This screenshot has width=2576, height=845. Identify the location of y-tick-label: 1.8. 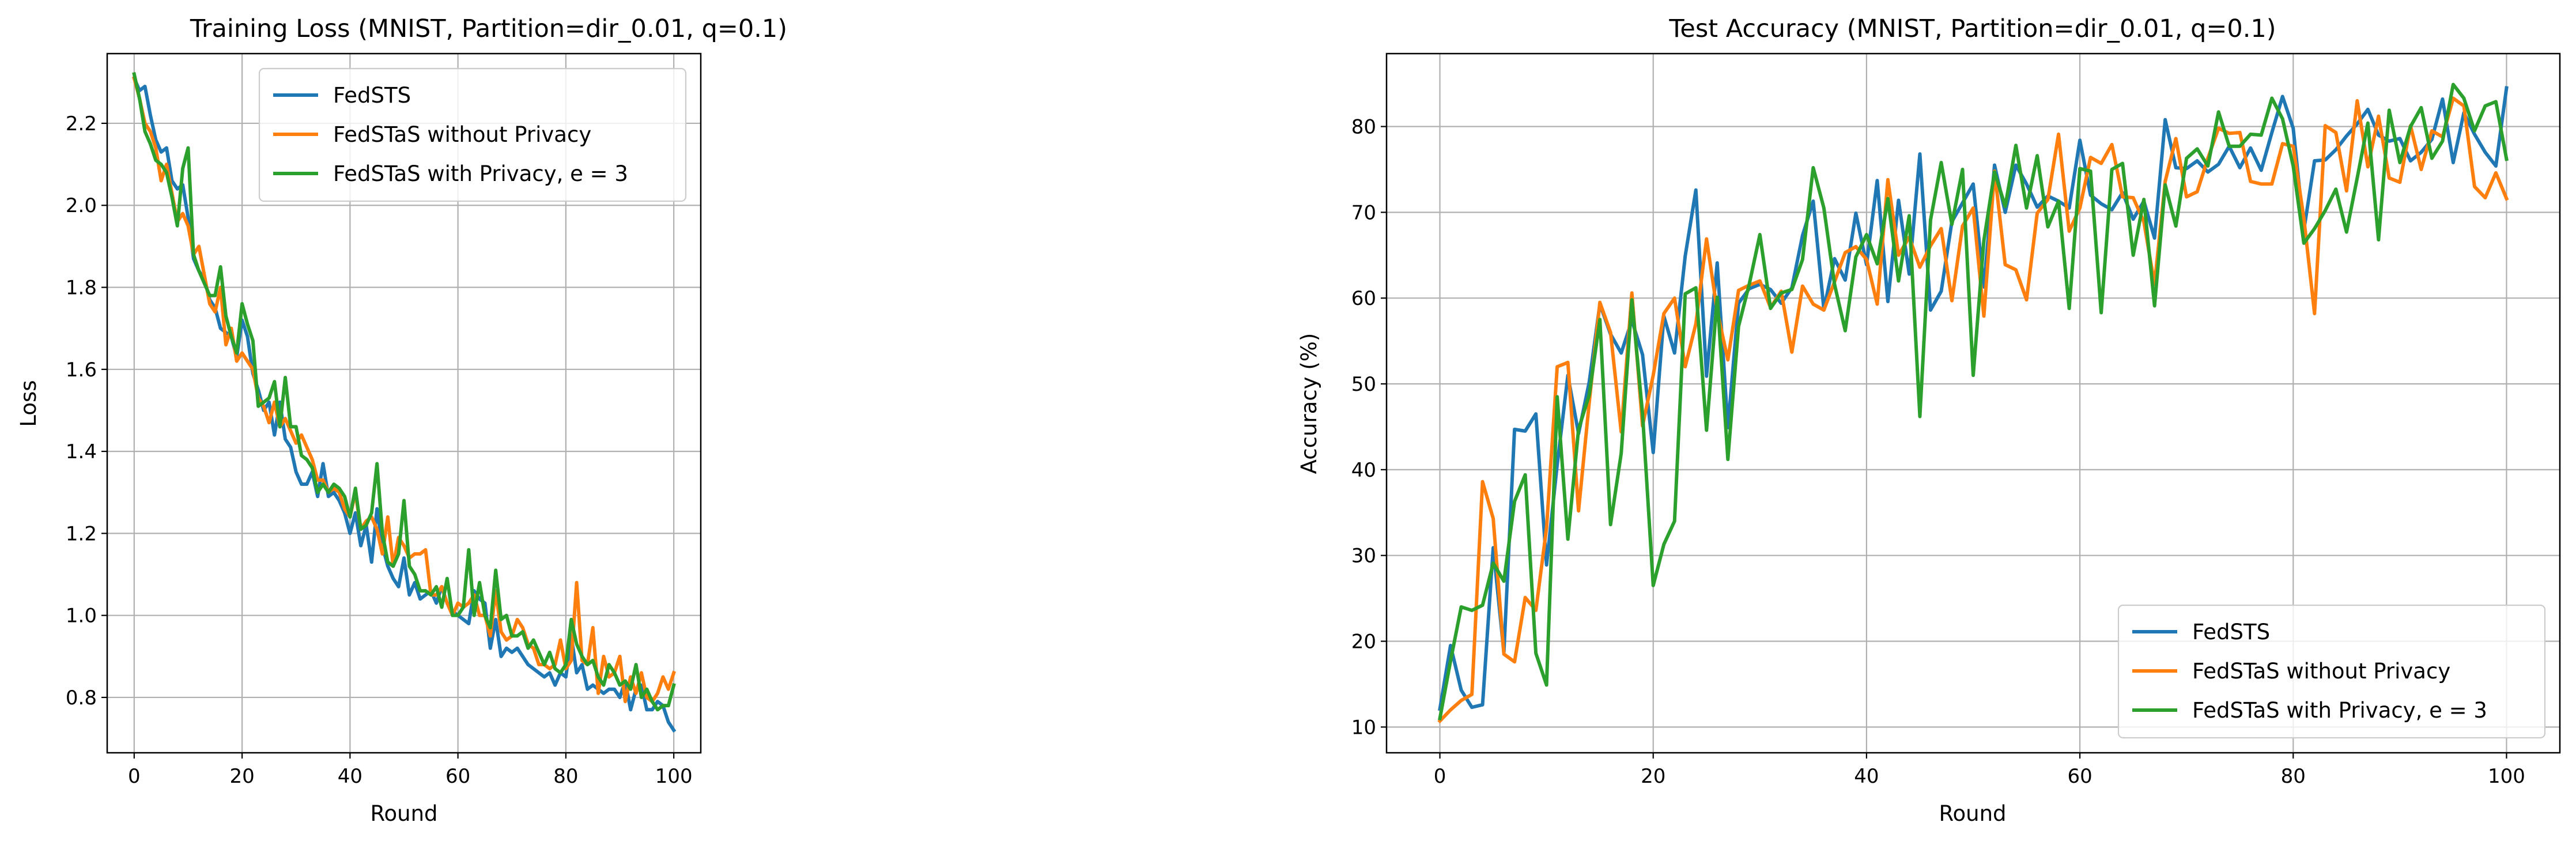
(81, 288).